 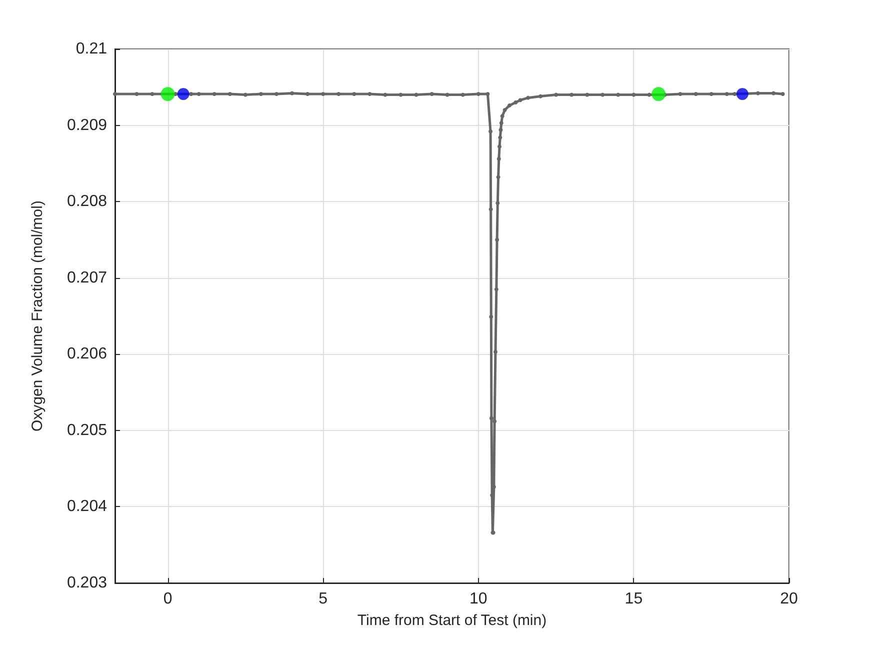 I want to click on x-tick-label: 0, so click(x=167, y=599).